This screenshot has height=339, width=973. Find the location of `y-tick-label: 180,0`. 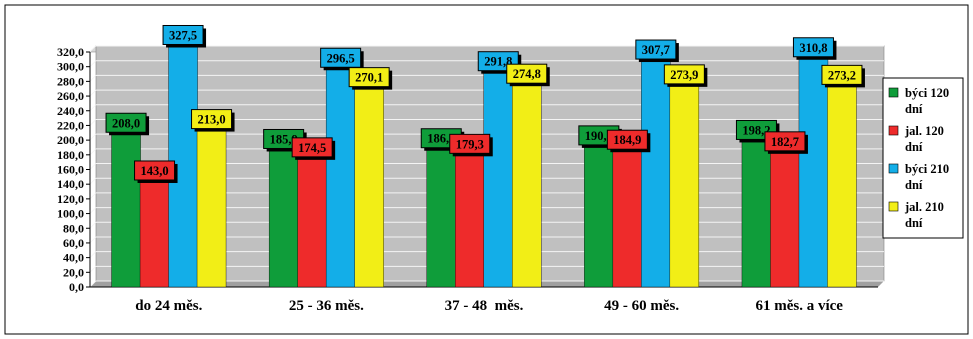

y-tick-label: 180,0 is located at coordinates (70, 155).